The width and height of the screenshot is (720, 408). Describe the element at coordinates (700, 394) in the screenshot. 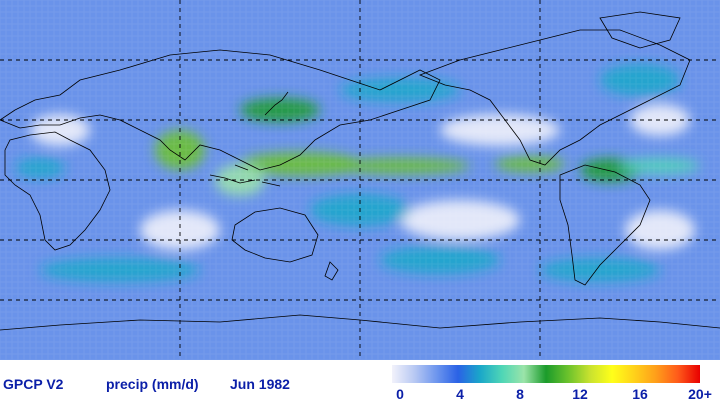

I see `colorbar-tick-5: 20+` at that location.